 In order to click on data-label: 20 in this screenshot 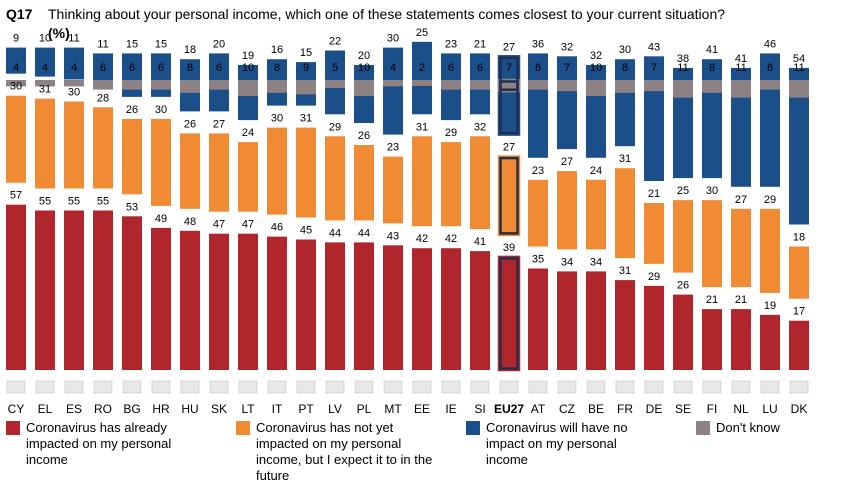, I will do `click(364, 56)`.